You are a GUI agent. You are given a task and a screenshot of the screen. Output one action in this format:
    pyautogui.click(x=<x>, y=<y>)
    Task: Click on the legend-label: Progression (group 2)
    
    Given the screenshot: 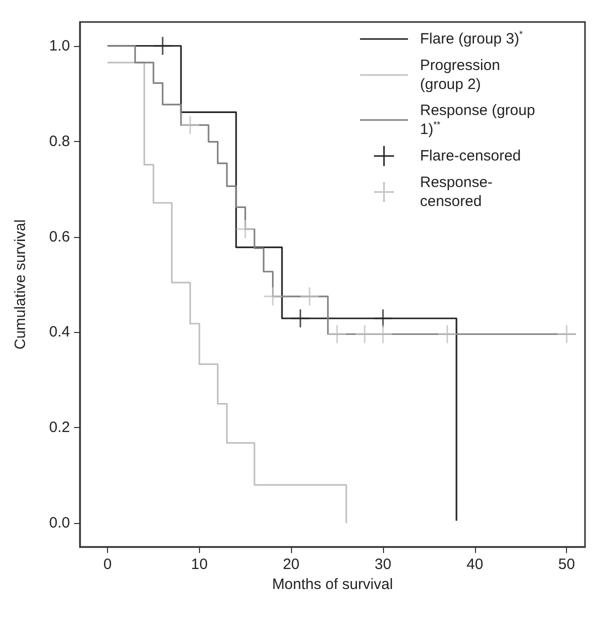 What is the action you would take?
    pyautogui.click(x=460, y=75)
    